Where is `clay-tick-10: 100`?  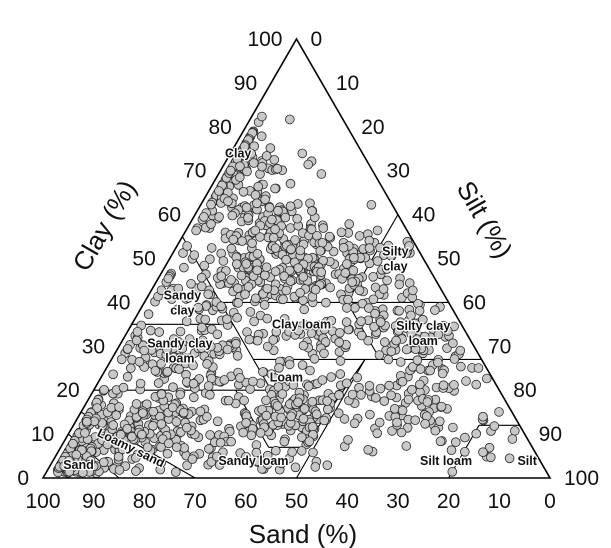
clay-tick-10: 100 is located at coordinates (264, 39).